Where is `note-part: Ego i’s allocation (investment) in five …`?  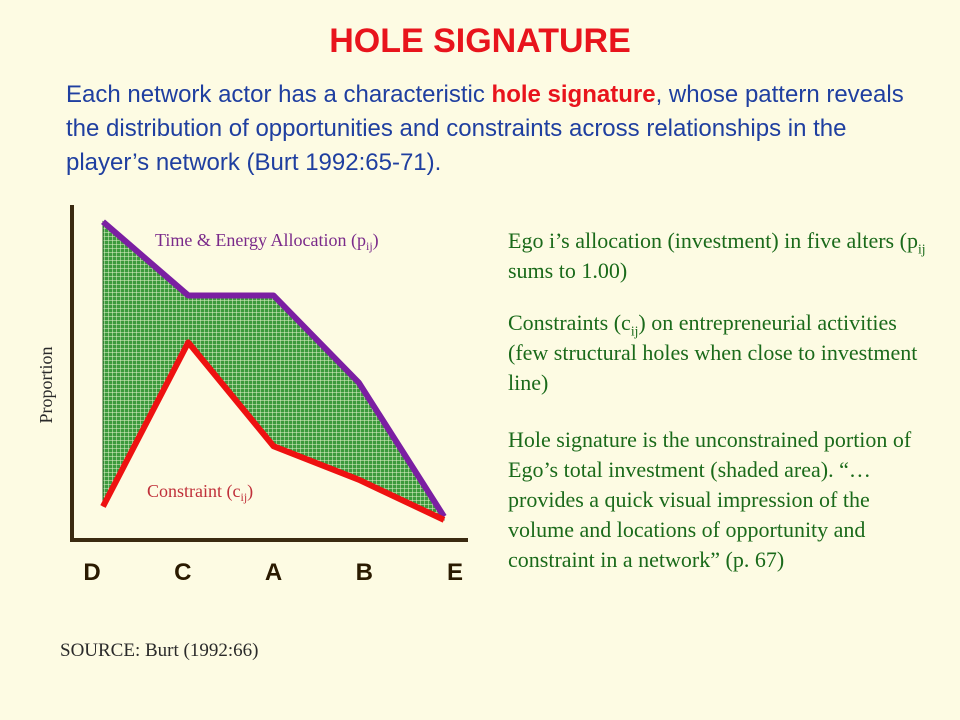
note-part: Ego i’s allocation (investment) in five … is located at coordinates (713, 240).